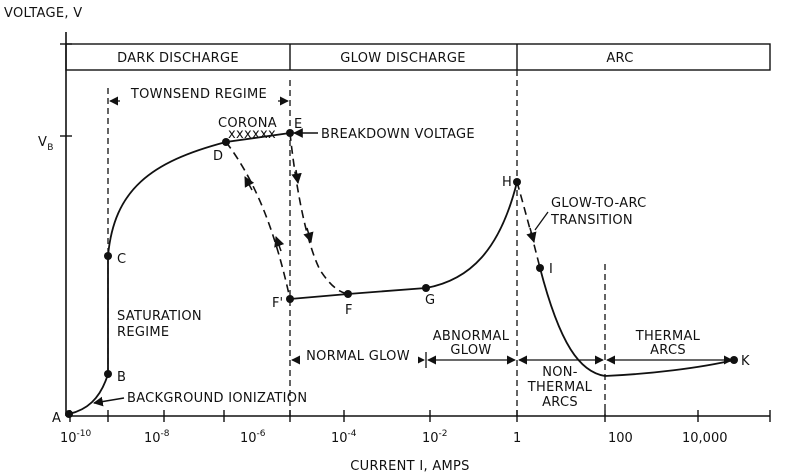 The width and height of the screenshot is (789, 476). I want to click on region-glow-discharge: GLOW DISCHARGE, so click(402, 58).